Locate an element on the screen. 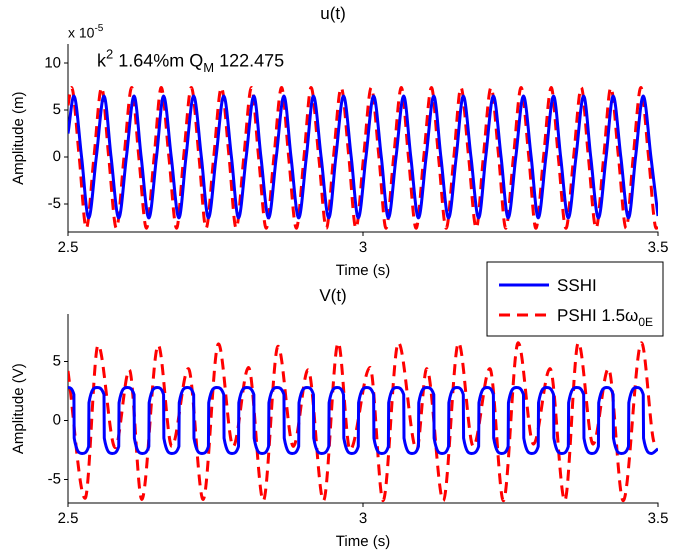  chart-title: u(t) is located at coordinates (333, 13).